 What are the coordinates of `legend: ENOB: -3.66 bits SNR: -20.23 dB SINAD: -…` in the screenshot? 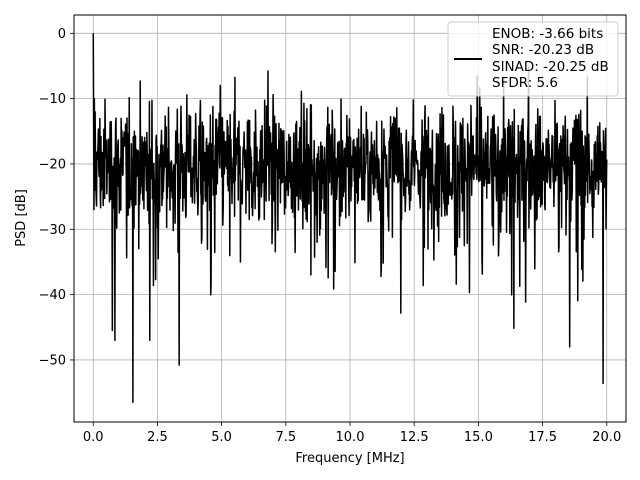 It's located at (533, 59).